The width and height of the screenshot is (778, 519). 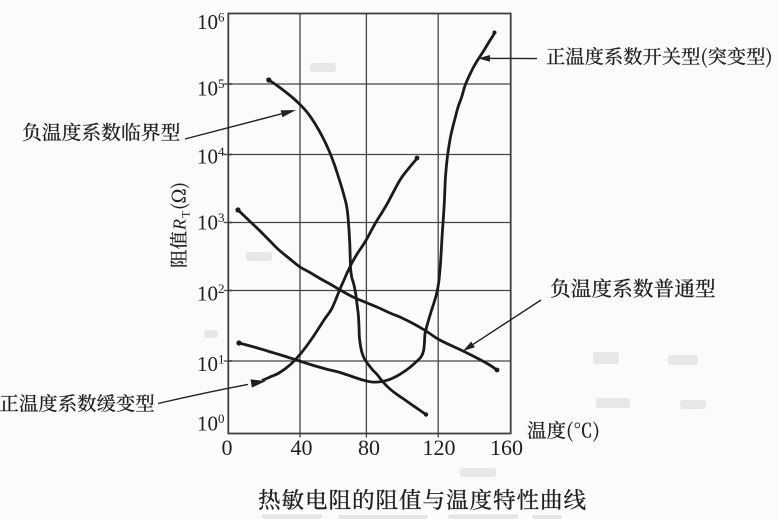 What do you see at coordinates (211, 423) in the screenshot?
I see `svg-text: 100` at bounding box center [211, 423].